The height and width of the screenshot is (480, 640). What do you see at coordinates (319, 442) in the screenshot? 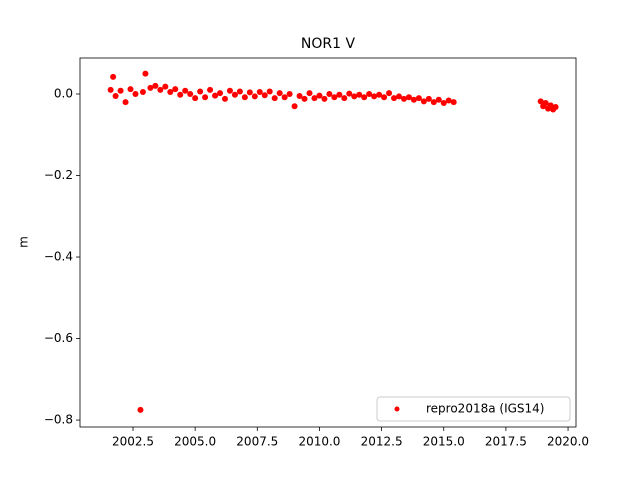
I see `x-tick-label: 2010.0` at bounding box center [319, 442].